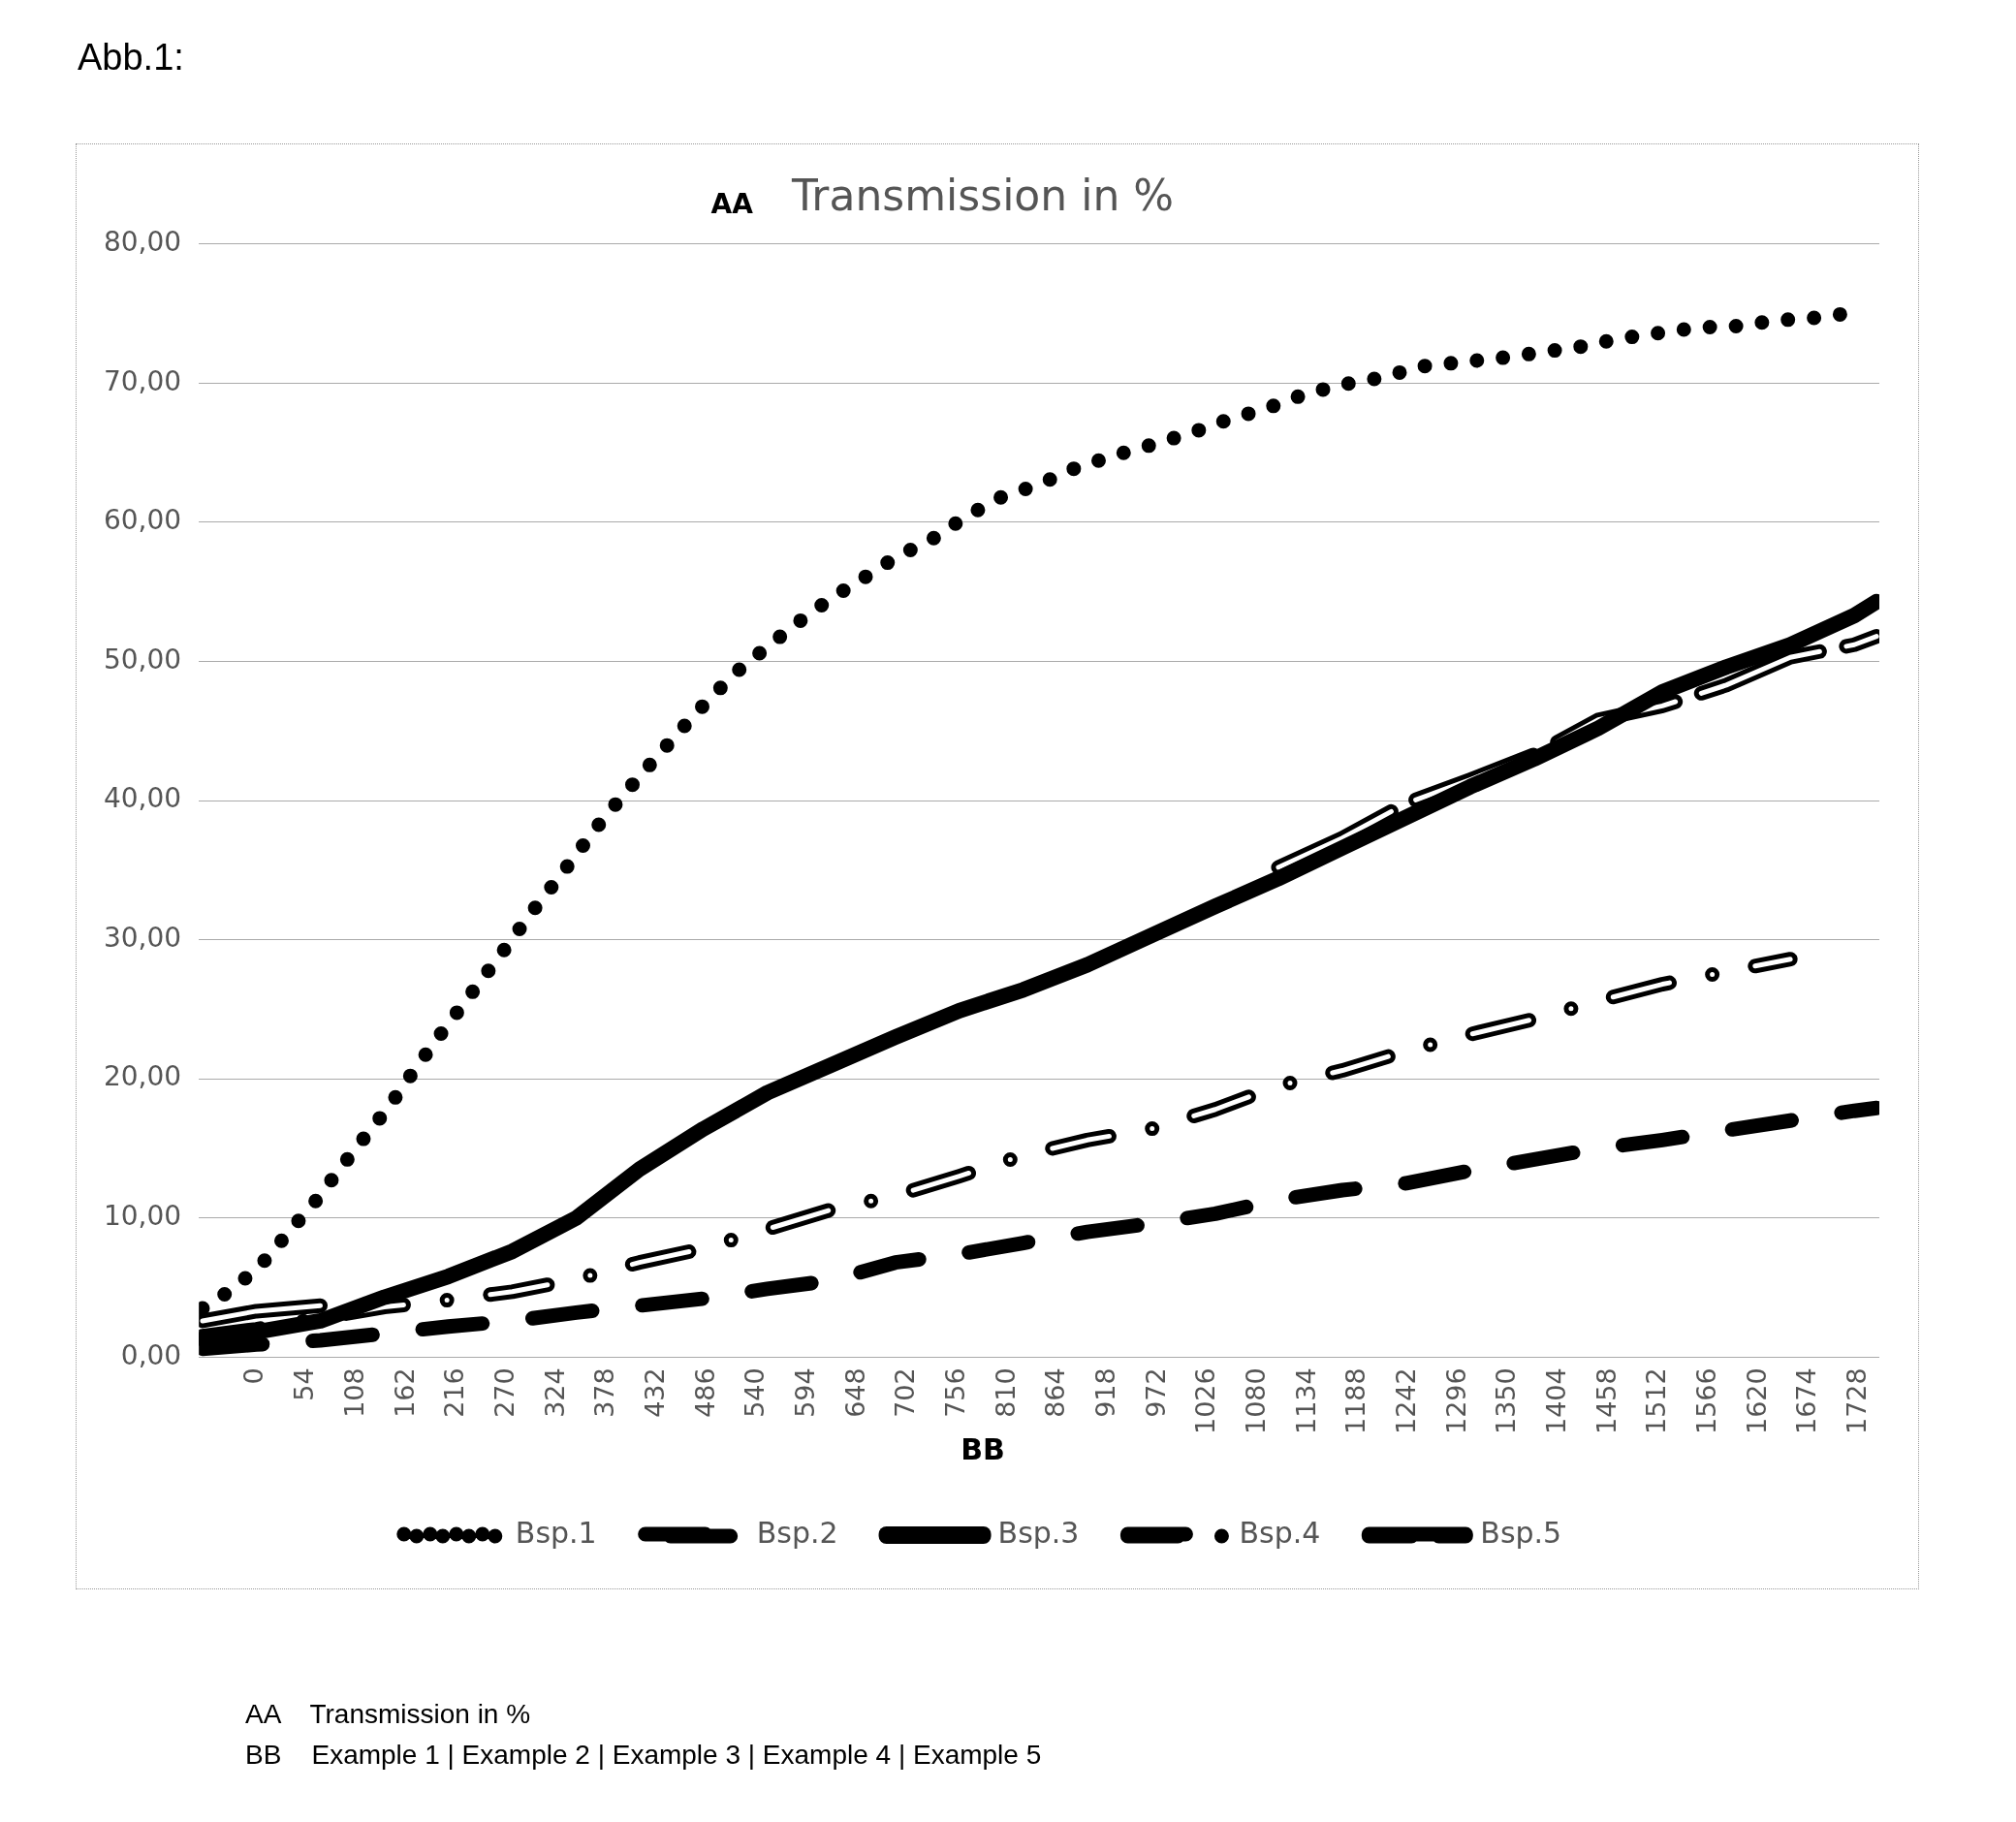  Describe the element at coordinates (732, 203) in the screenshot. I see `text: AA` at that location.